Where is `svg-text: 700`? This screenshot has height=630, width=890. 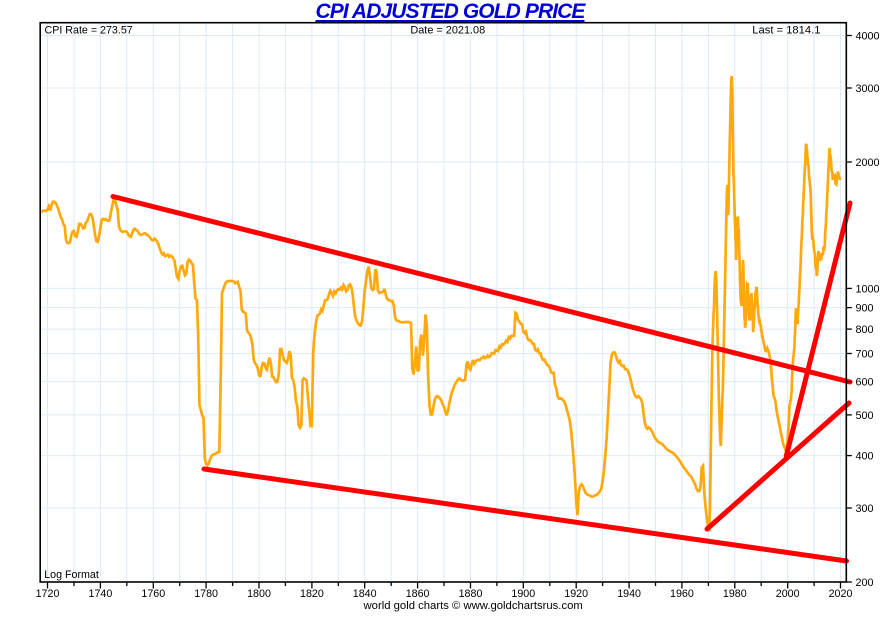 svg-text: 700 is located at coordinates (865, 354).